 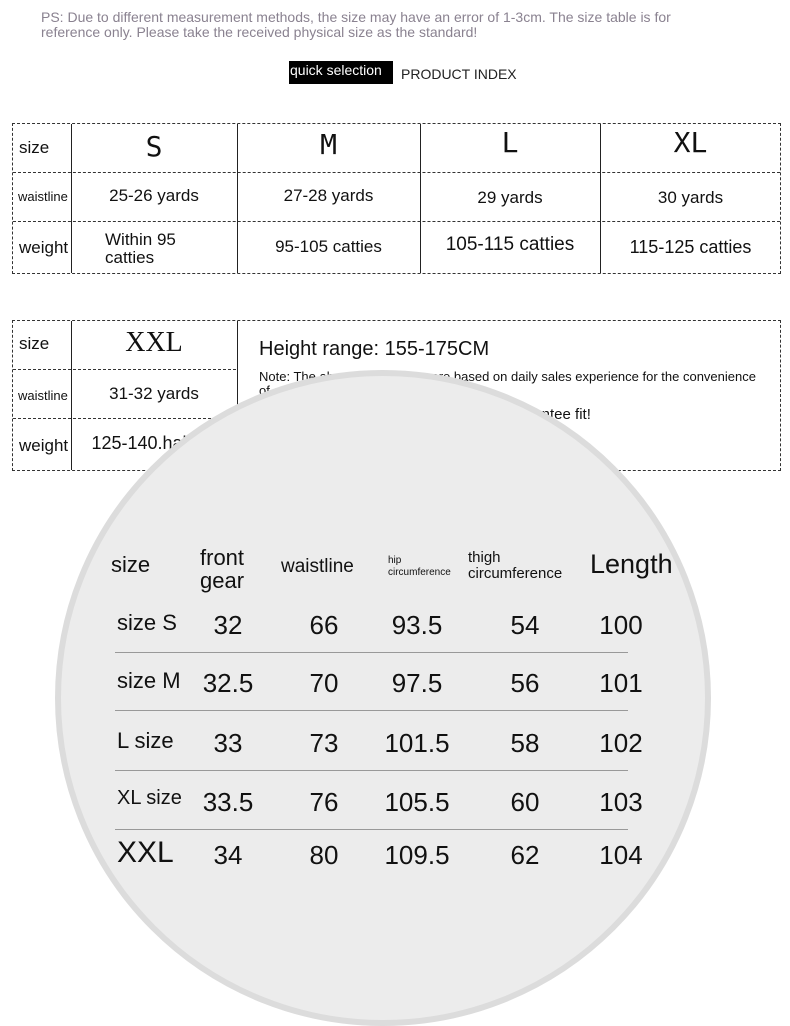 I want to click on quick-selection-label: quick selection, so click(x=341, y=72).